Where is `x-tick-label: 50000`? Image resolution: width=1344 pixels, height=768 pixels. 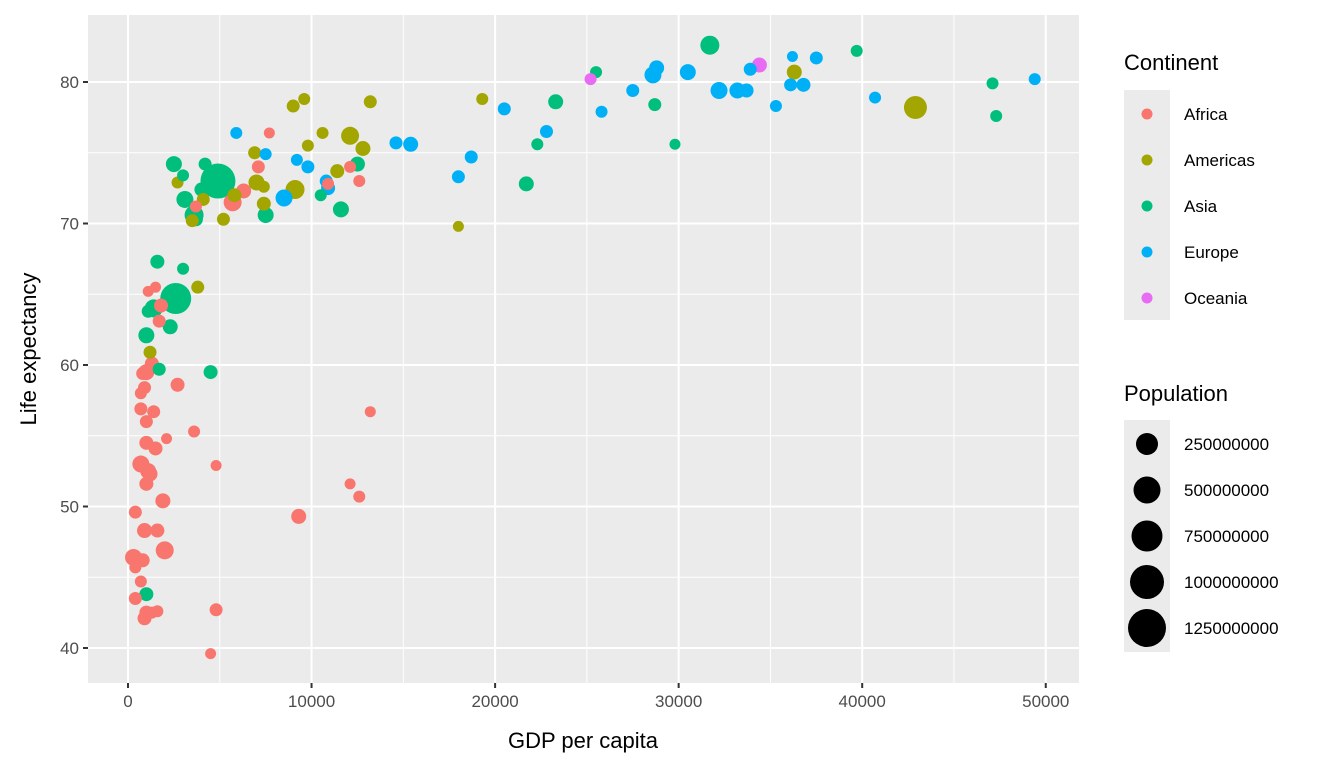 x-tick-label: 50000 is located at coordinates (1045, 701).